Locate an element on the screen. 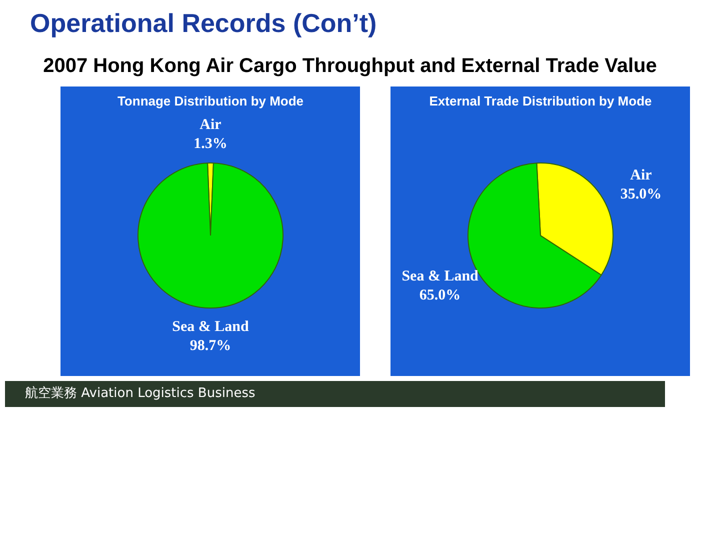 The height and width of the screenshot is (540, 720). chart-title: Tonnage Distribution by Mode is located at coordinates (210, 100).